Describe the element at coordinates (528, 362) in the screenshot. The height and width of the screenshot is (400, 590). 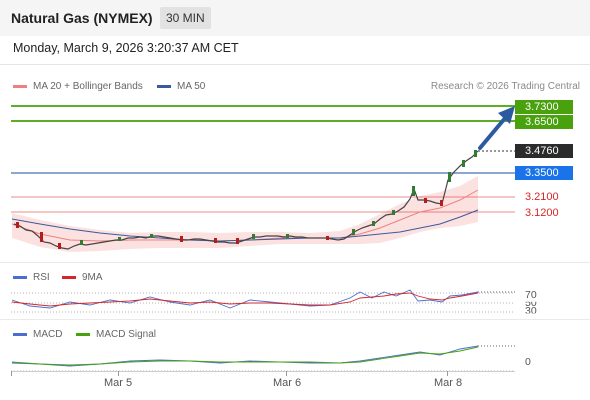
I see `macd-zero-label: 0` at that location.